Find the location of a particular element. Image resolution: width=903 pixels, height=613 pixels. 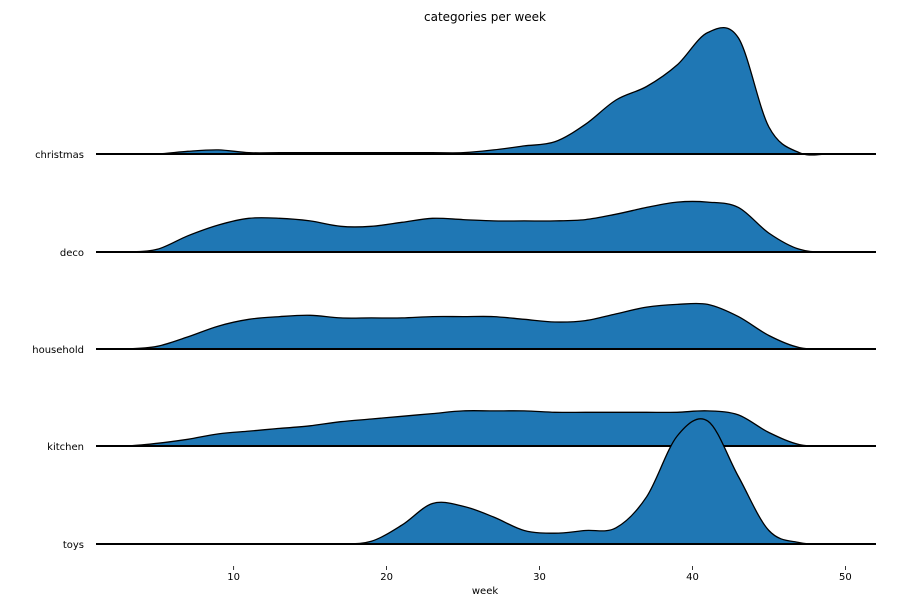

ridge-label-toys: toys is located at coordinates (73, 545).